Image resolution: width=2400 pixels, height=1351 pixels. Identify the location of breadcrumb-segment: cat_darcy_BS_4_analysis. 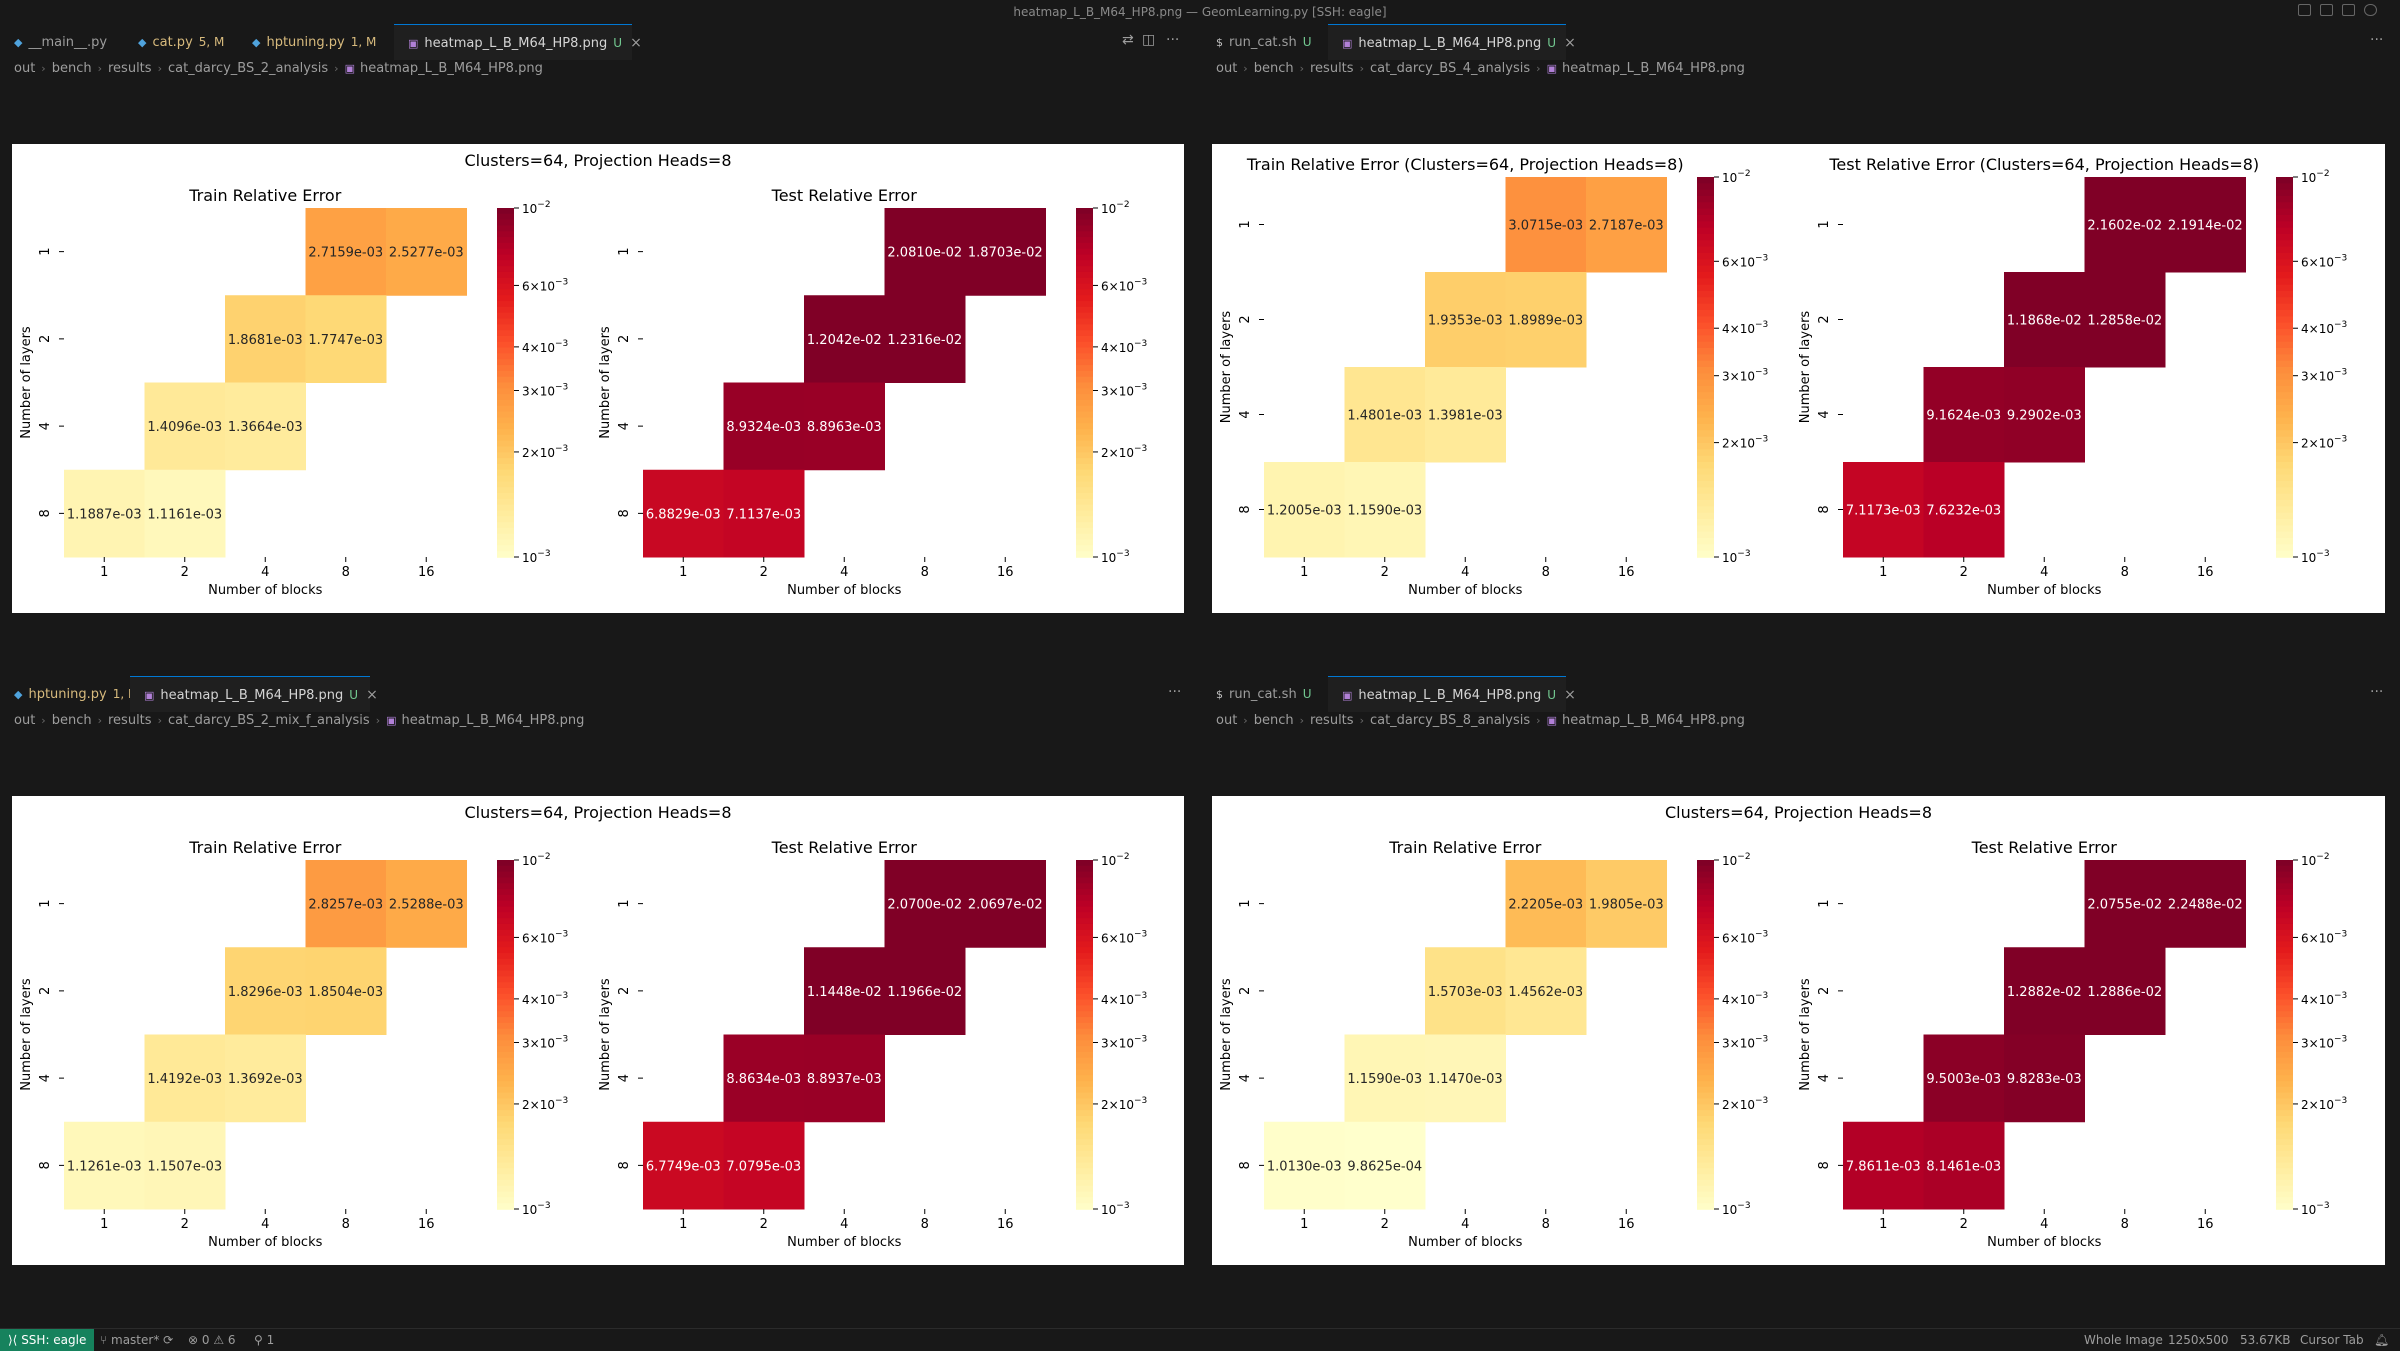
(1450, 68).